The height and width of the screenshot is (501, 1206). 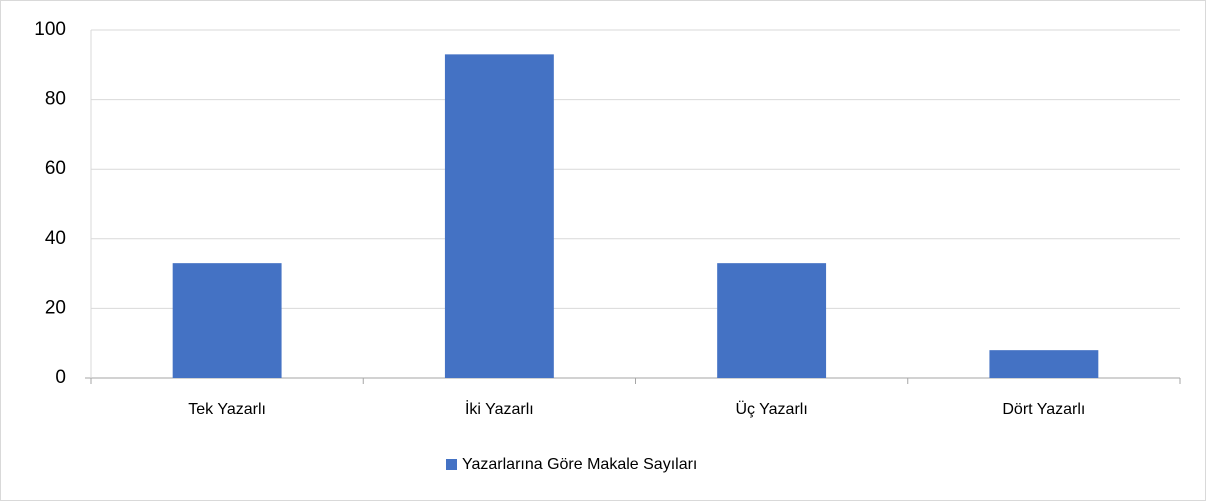 What do you see at coordinates (50, 29) in the screenshot?
I see `y-tick-label: 100` at bounding box center [50, 29].